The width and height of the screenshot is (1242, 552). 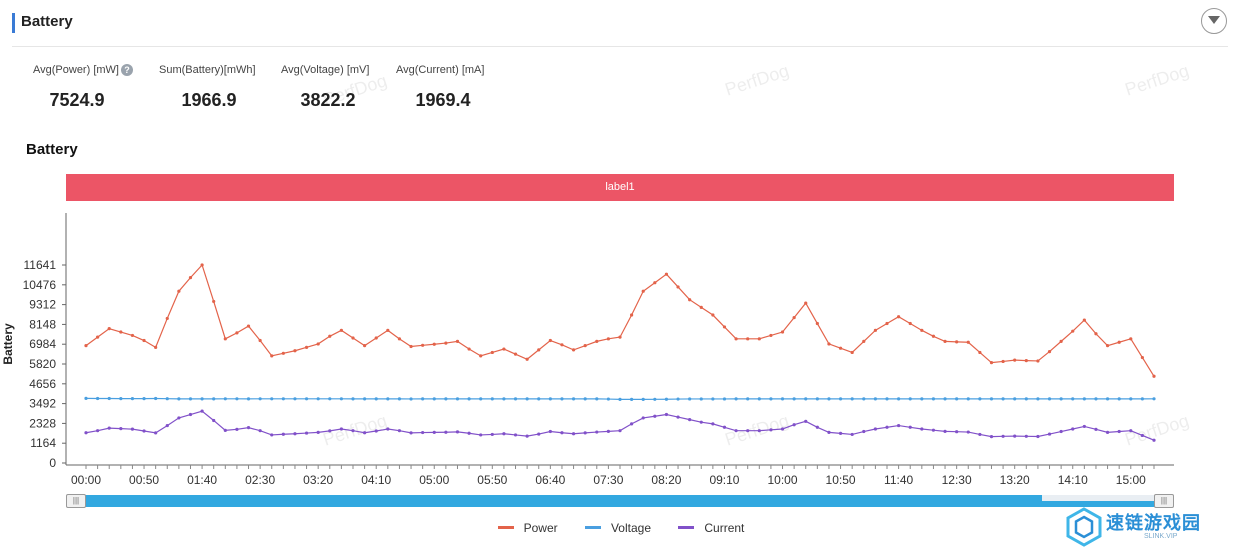 What do you see at coordinates (202, 480) in the screenshot?
I see `x-tick-label: 01:40` at bounding box center [202, 480].